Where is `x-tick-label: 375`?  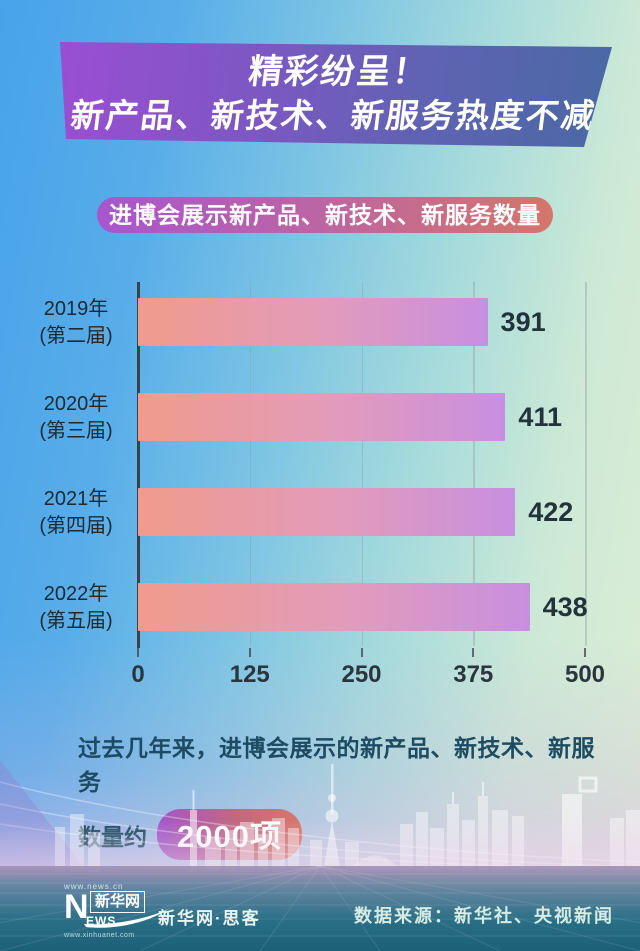
x-tick-label: 375 is located at coordinates (473, 674).